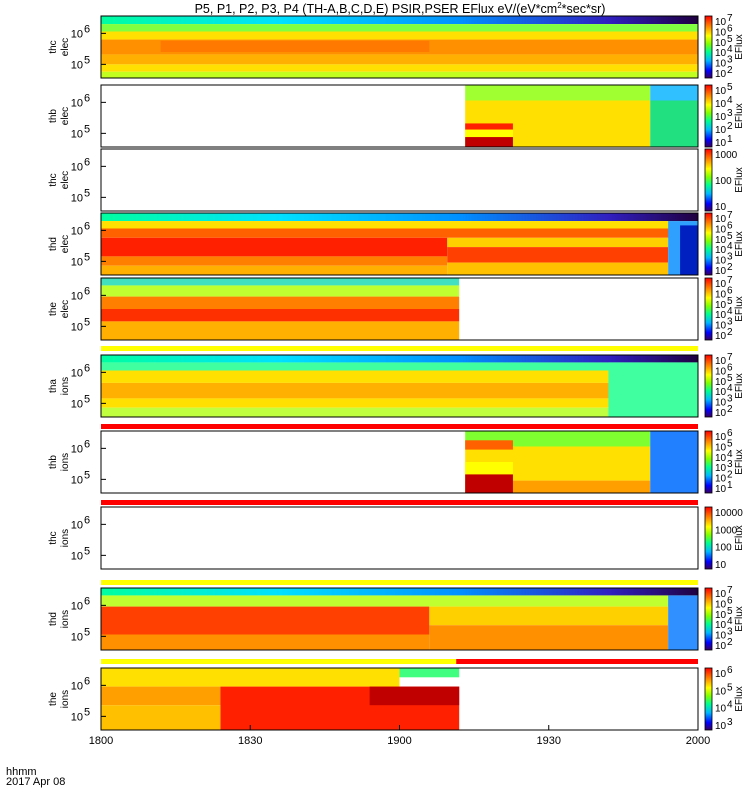 This screenshot has height=800, width=750. I want to click on panel-probe-label: thb, so click(53, 462).